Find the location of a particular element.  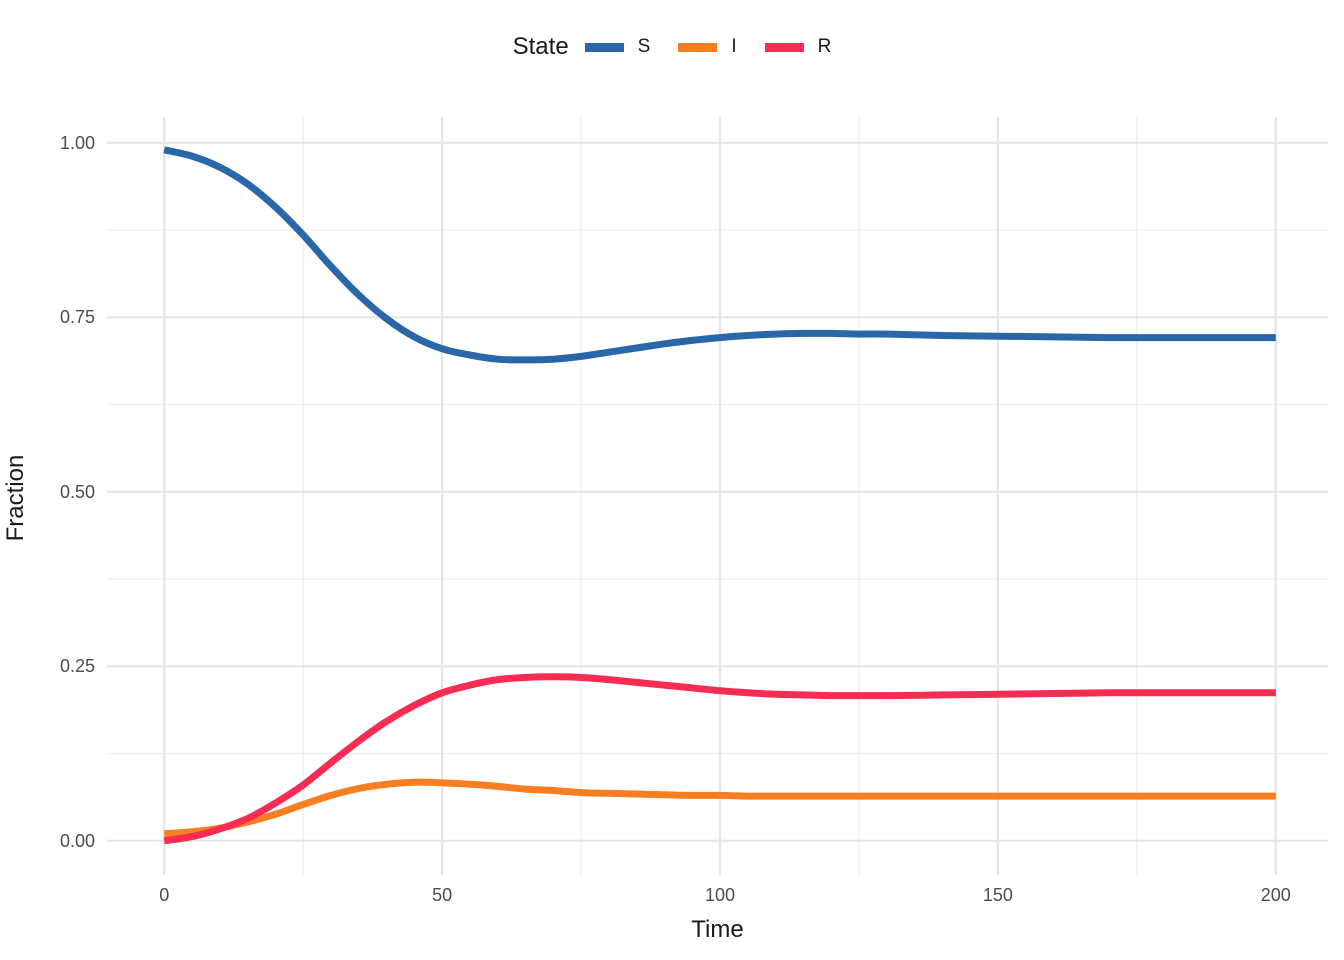

legend-entry-s: S is located at coordinates (617, 47).